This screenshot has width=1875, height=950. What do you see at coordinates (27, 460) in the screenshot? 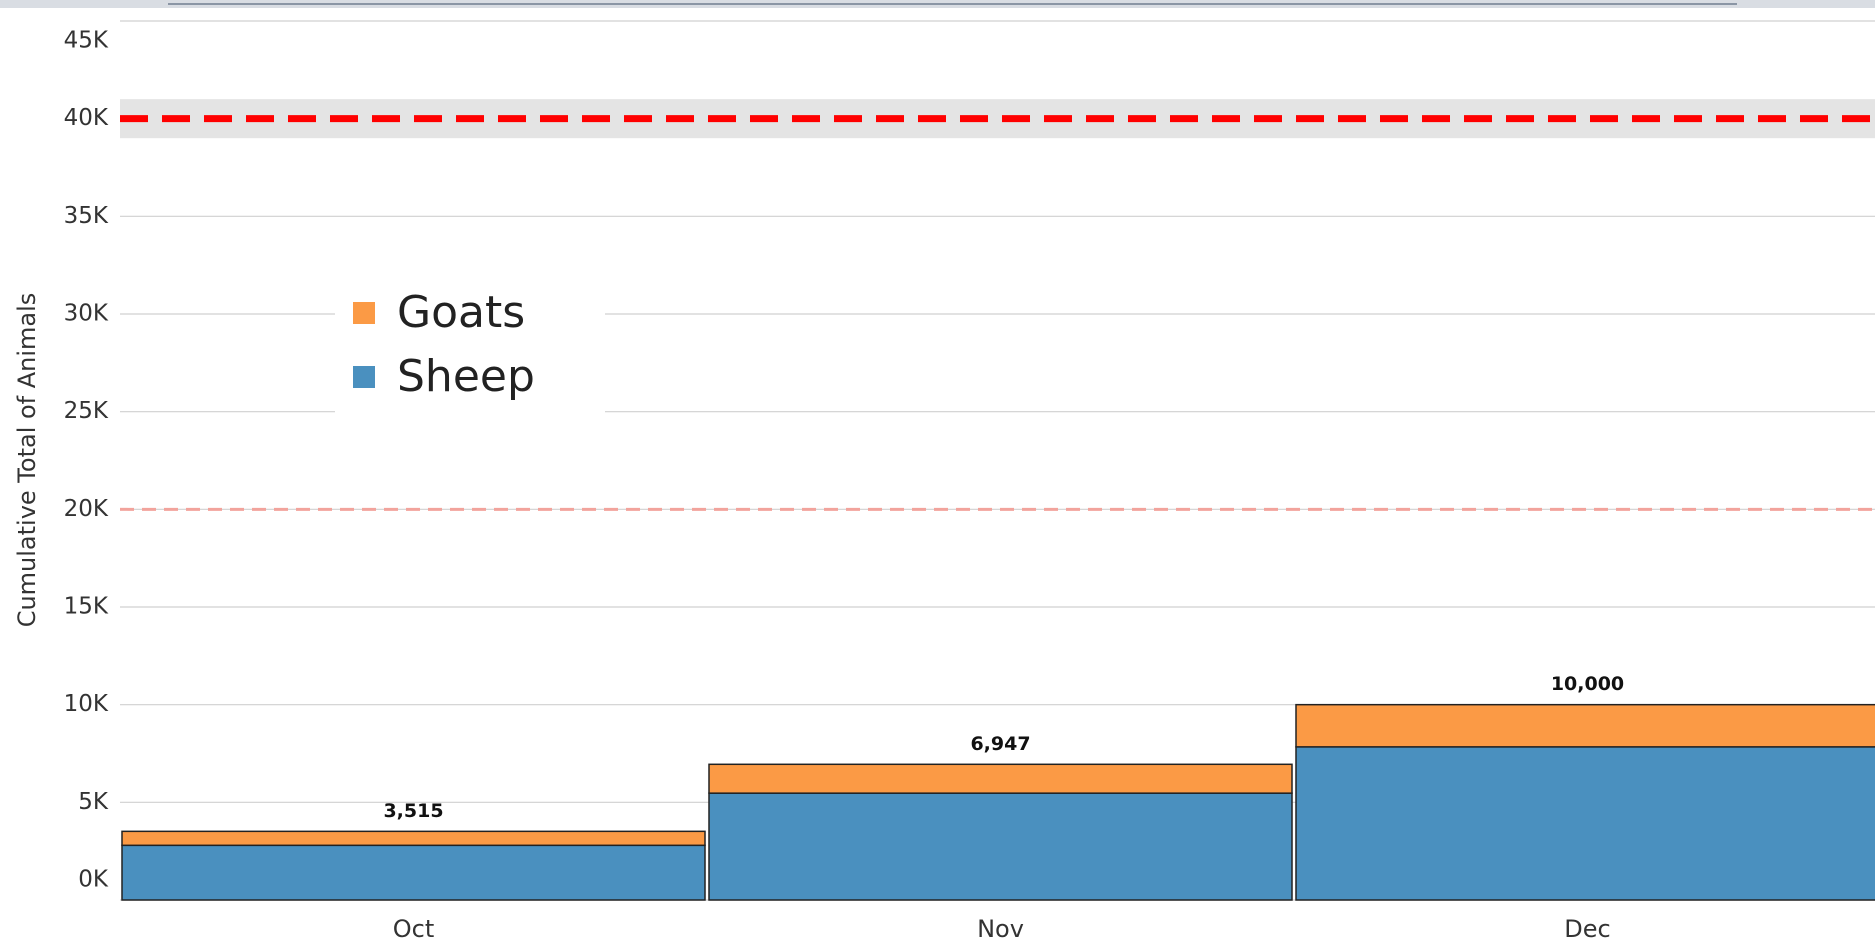
I see `y-axis-title: Cumulative Total of Animals` at bounding box center [27, 460].